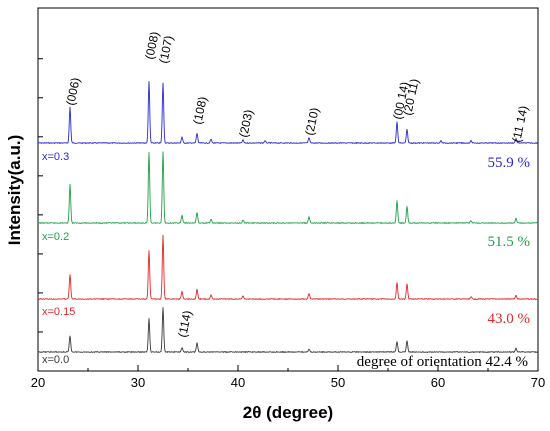 This screenshot has height=431, width=550. Describe the element at coordinates (519, 123) in the screenshot. I see `peak-label: (11 14)` at that location.